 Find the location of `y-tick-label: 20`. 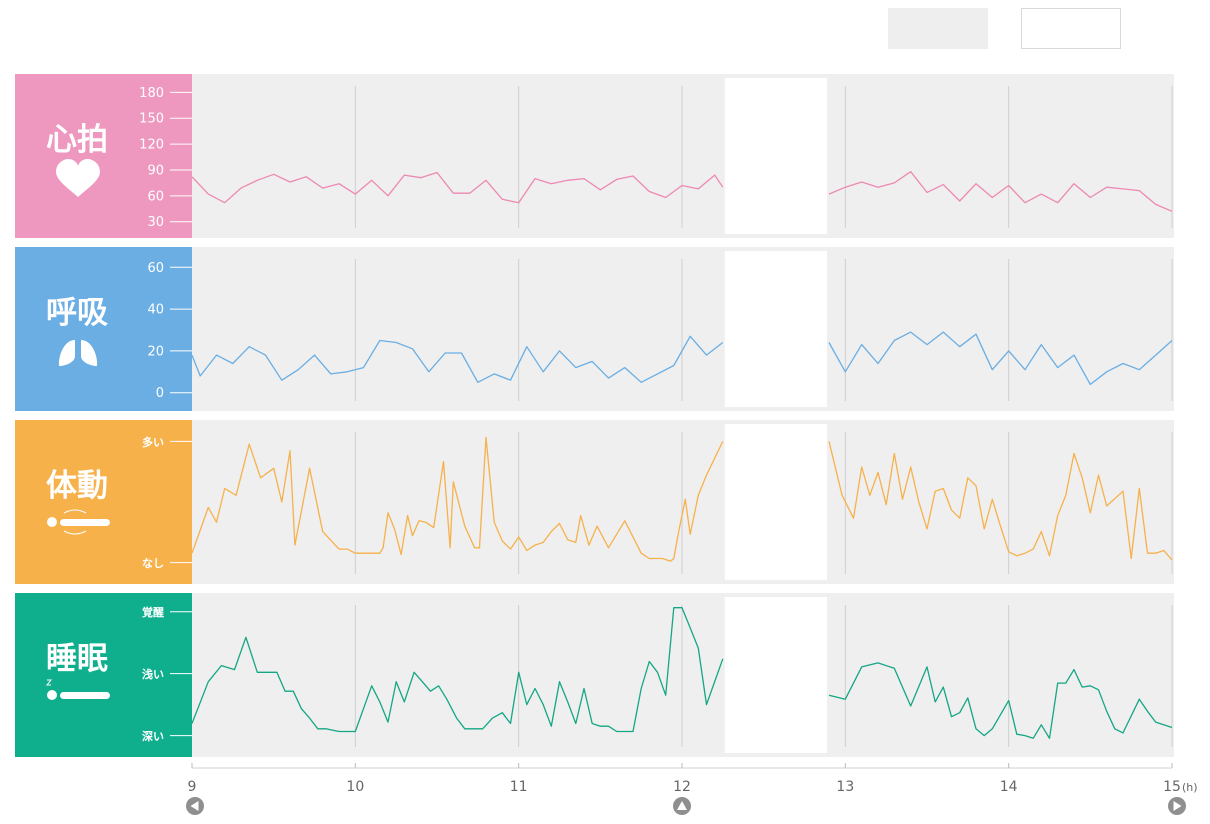

y-tick-label: 20 is located at coordinates (155, 351).